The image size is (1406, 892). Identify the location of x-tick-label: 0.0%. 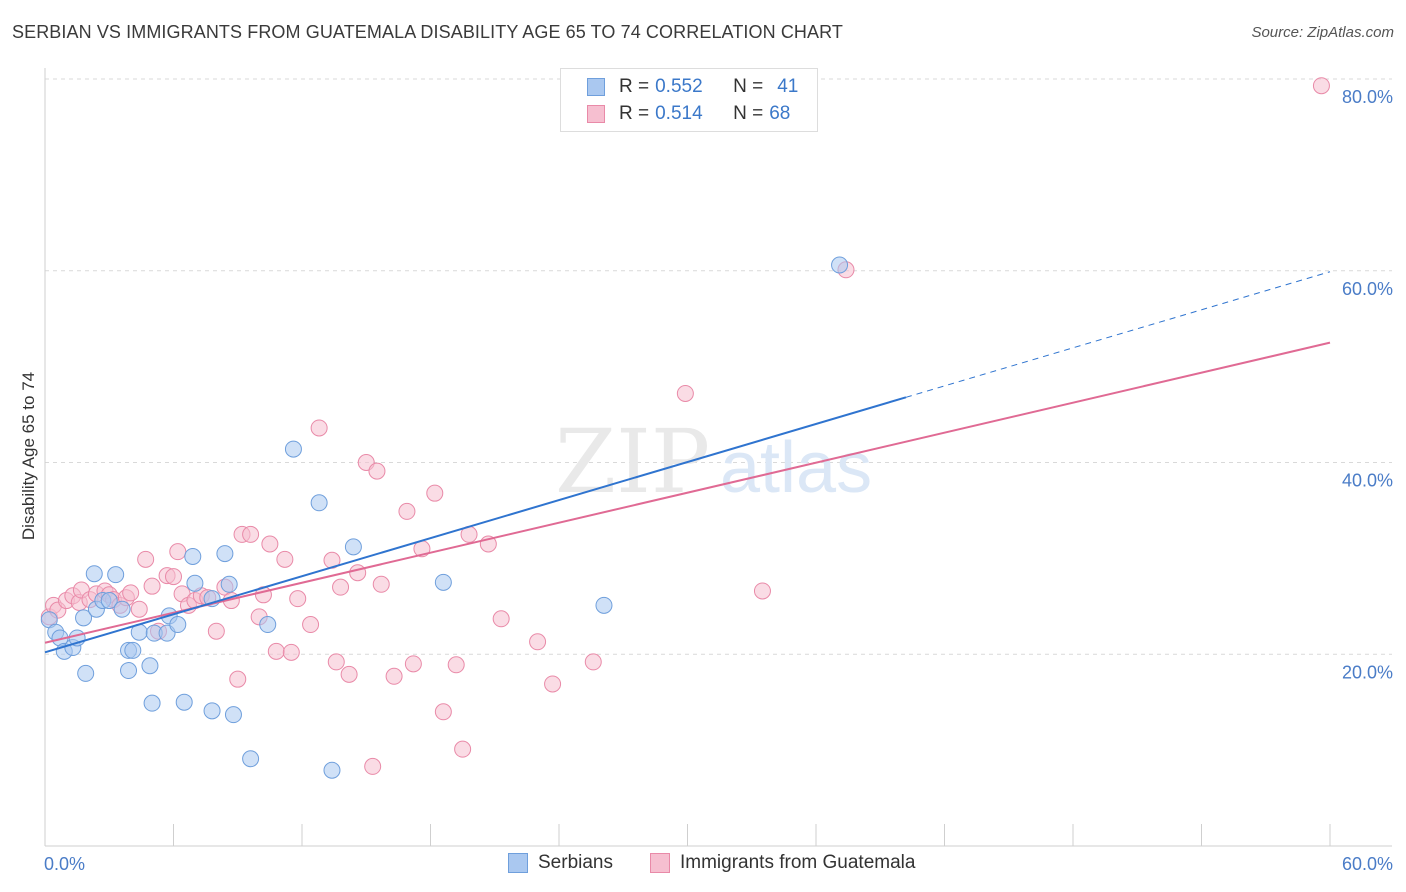
(64, 864).